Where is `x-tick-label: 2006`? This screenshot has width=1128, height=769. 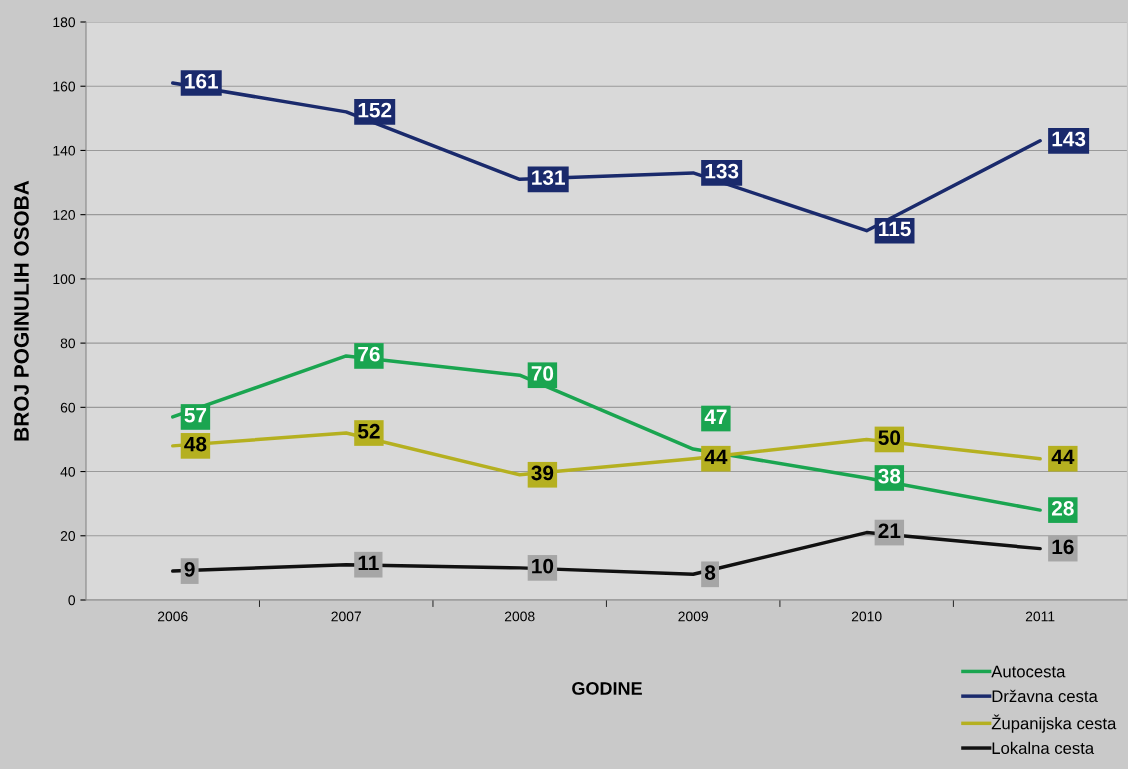
x-tick-label: 2006 is located at coordinates (172, 616).